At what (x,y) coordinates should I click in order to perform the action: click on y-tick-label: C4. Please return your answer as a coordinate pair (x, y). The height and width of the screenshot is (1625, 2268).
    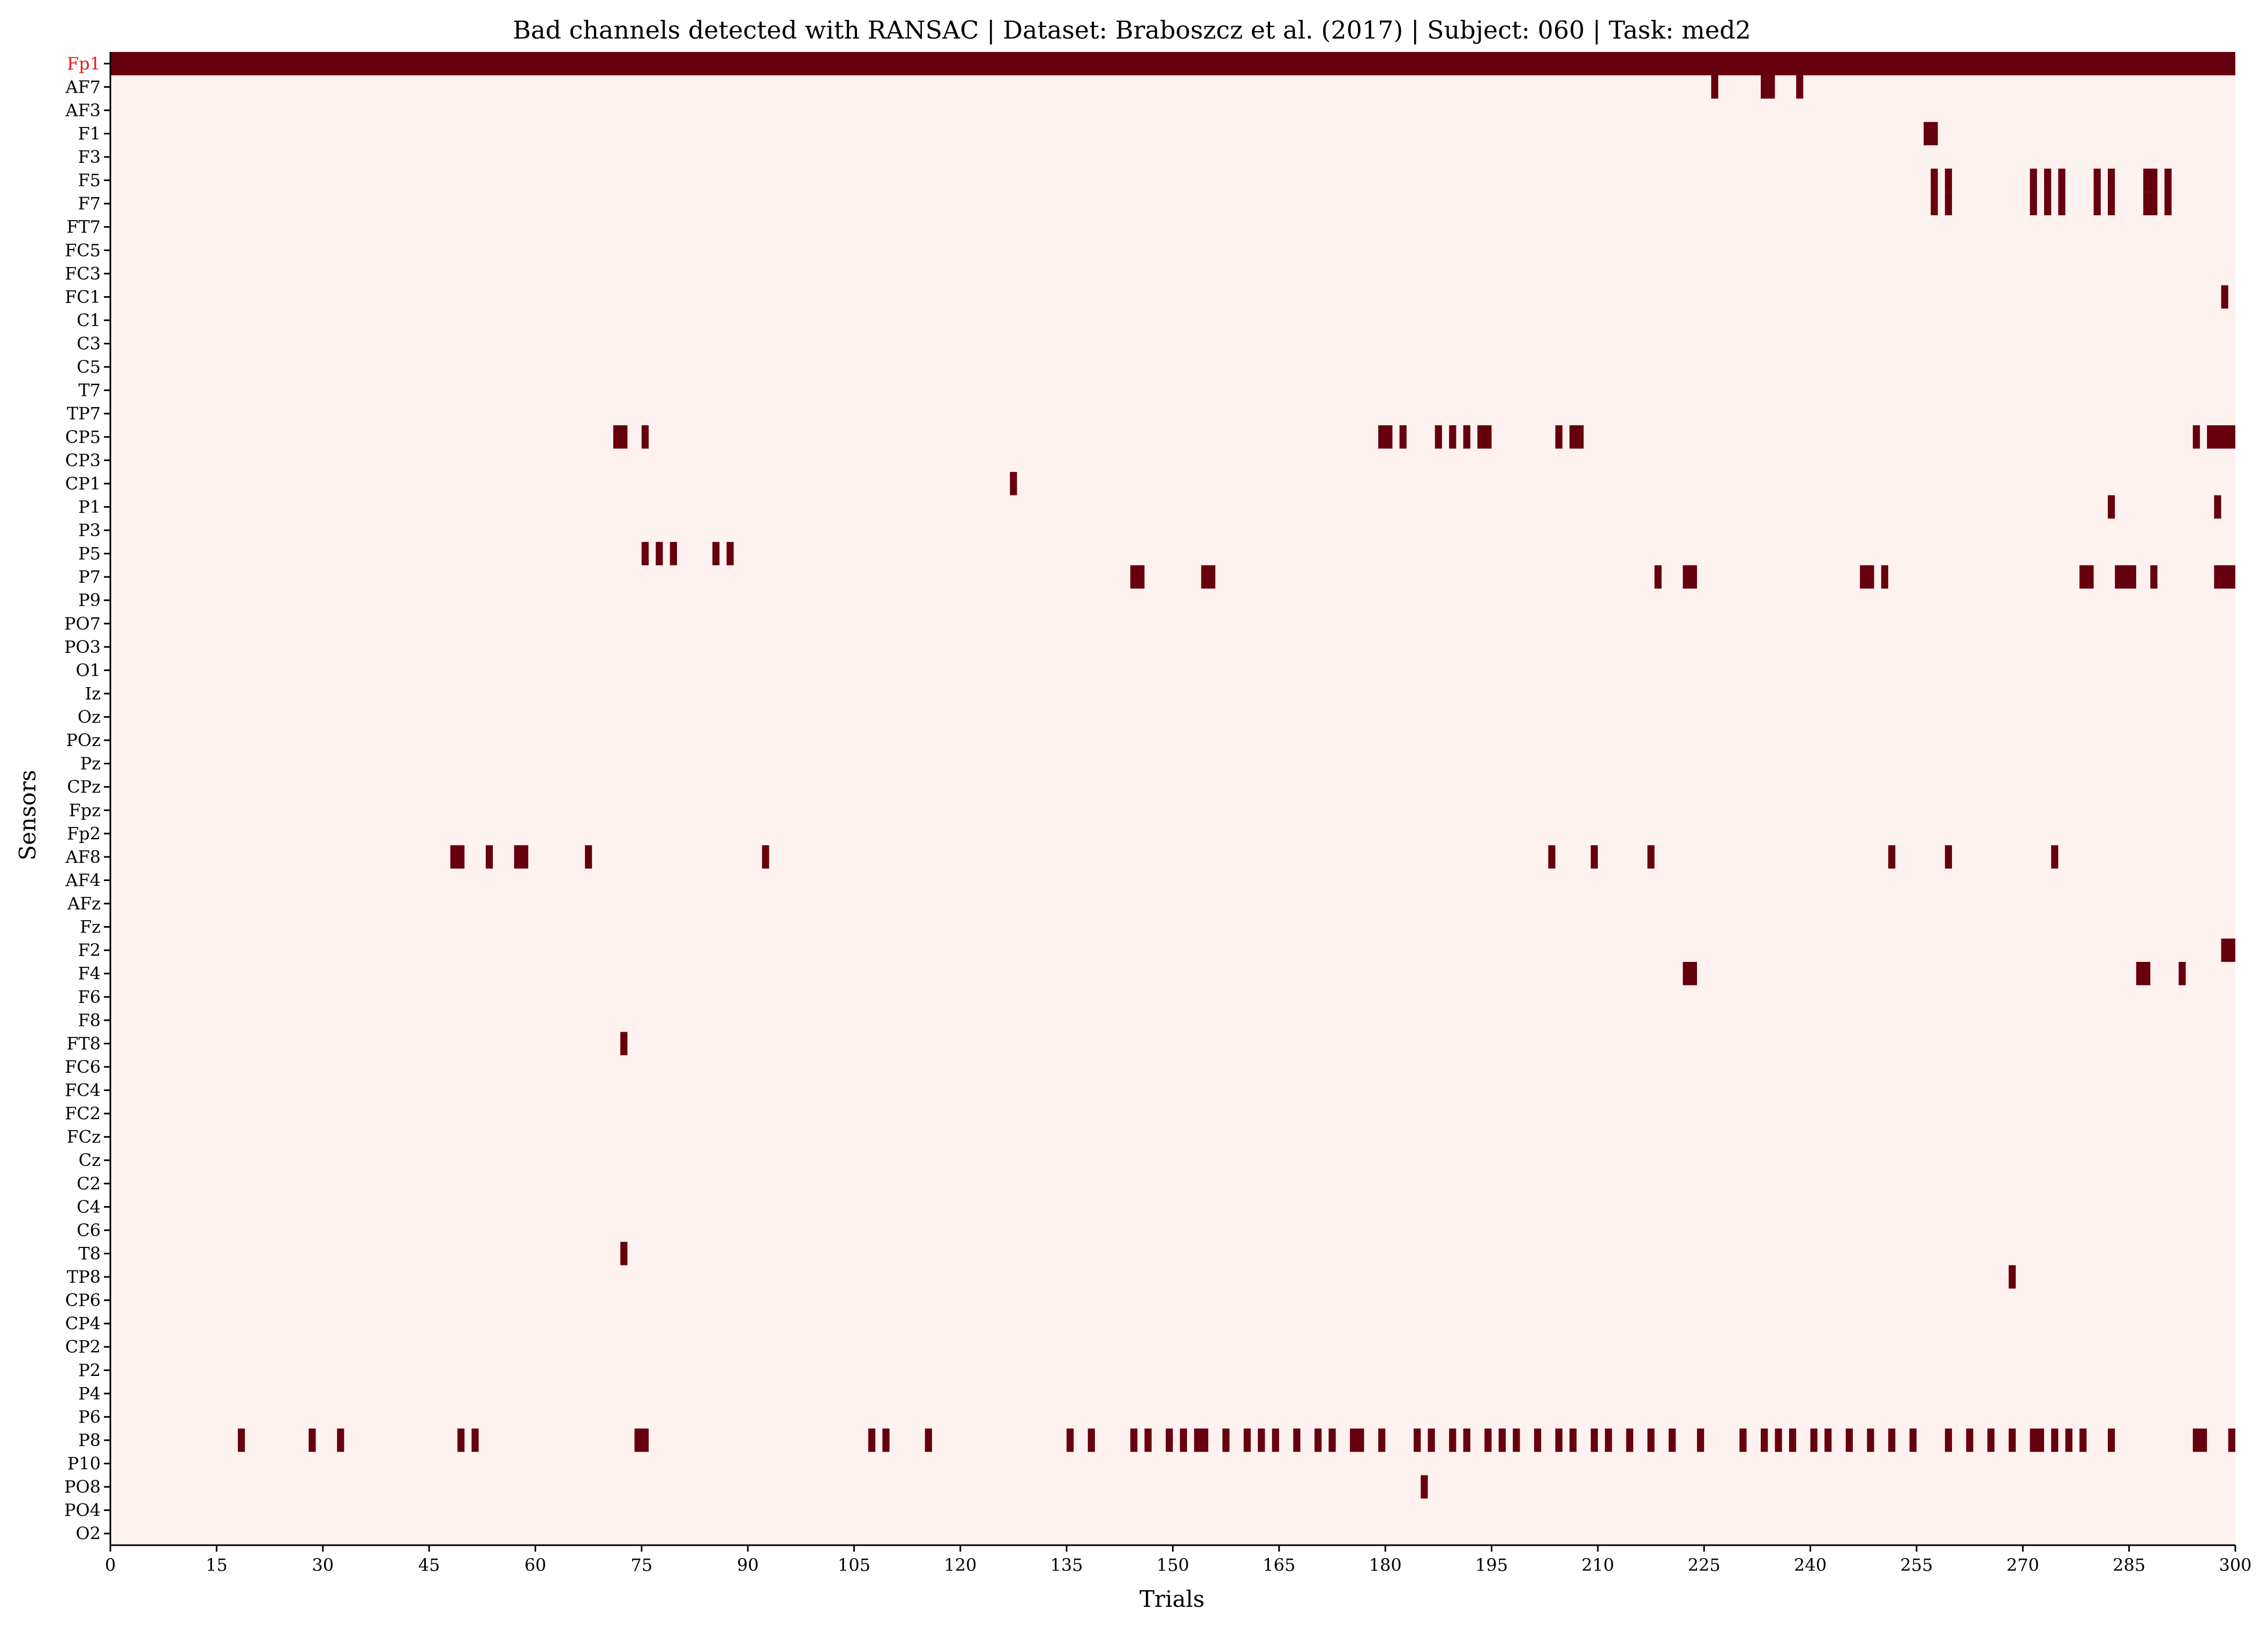
    Looking at the image, I should click on (89, 1207).